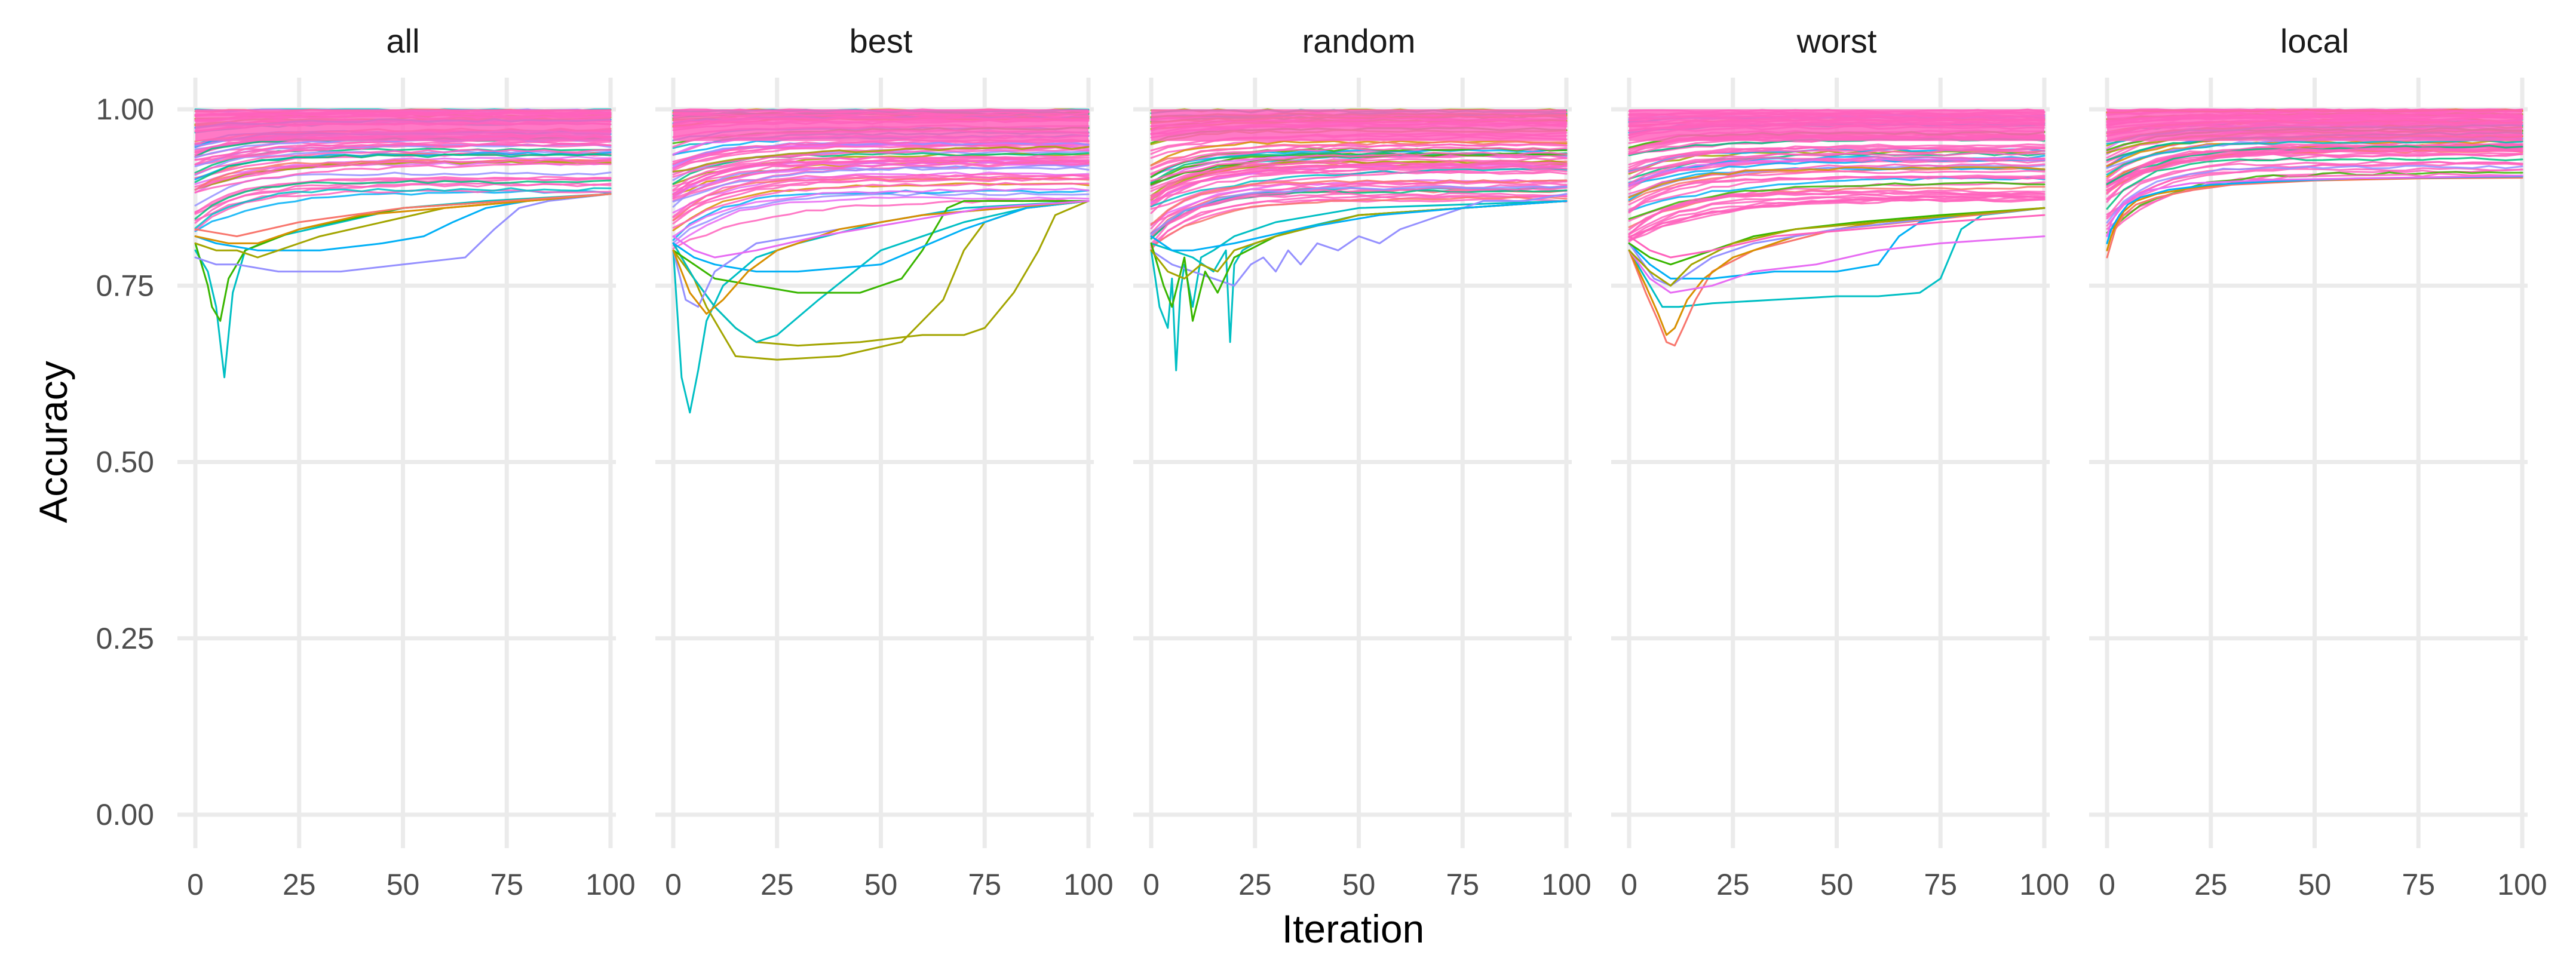 This screenshot has height=967, width=2576. Describe the element at coordinates (53, 442) in the screenshot. I see `y-axis-title: Accuracy` at that location.